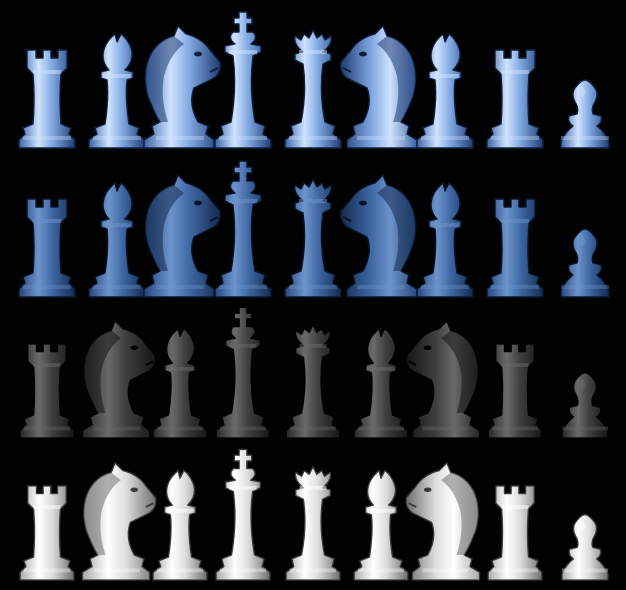 The image size is (626, 590). Describe the element at coordinates (585, 263) in the screenshot. I see `pawn-piece-dark-blue` at that location.